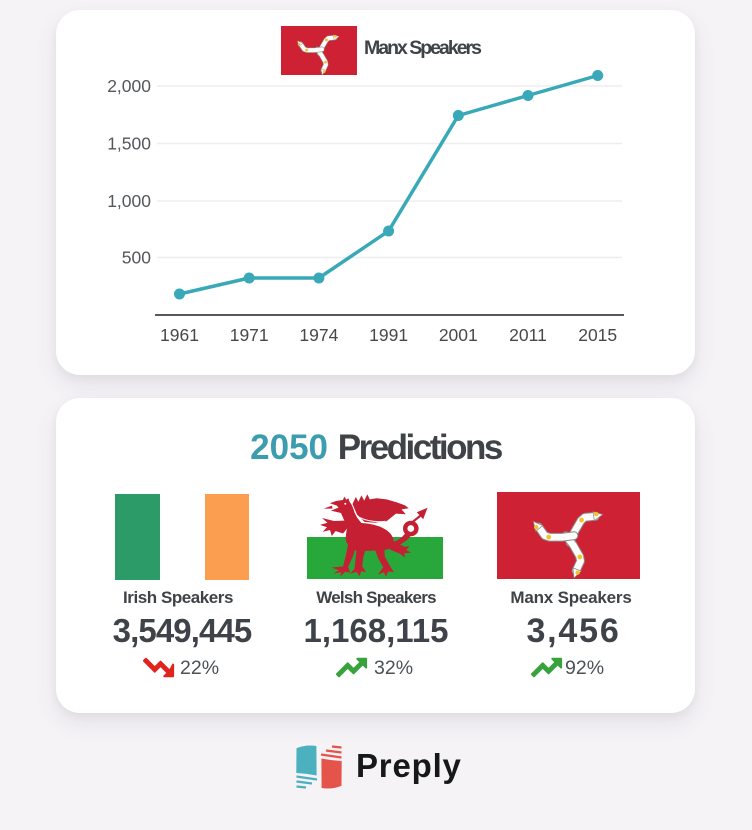 The image size is (752, 830). I want to click on svg-text: 1991, so click(388, 335).